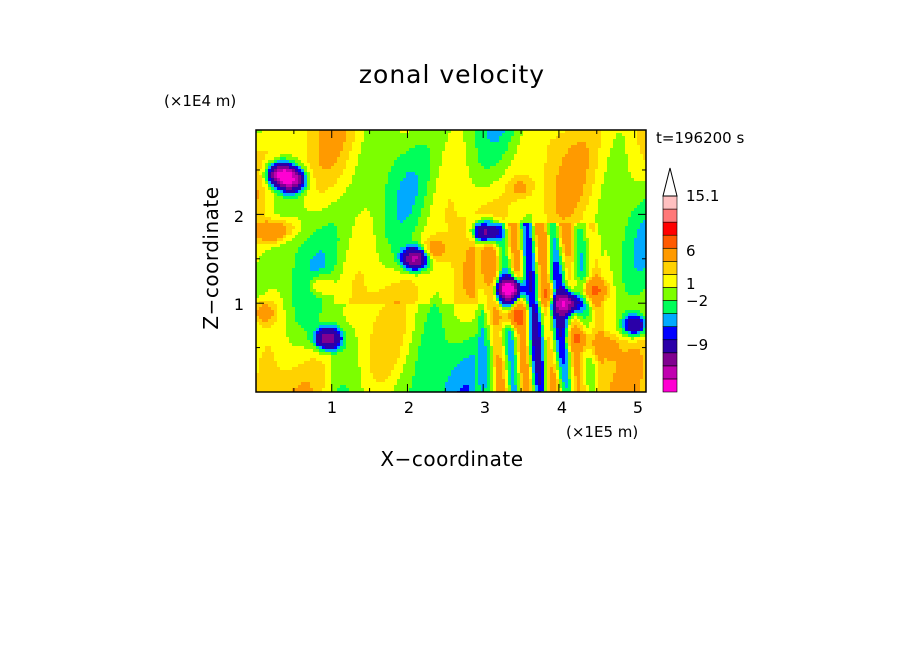  What do you see at coordinates (638, 407) in the screenshot?
I see `x-tick-label: 5` at bounding box center [638, 407].